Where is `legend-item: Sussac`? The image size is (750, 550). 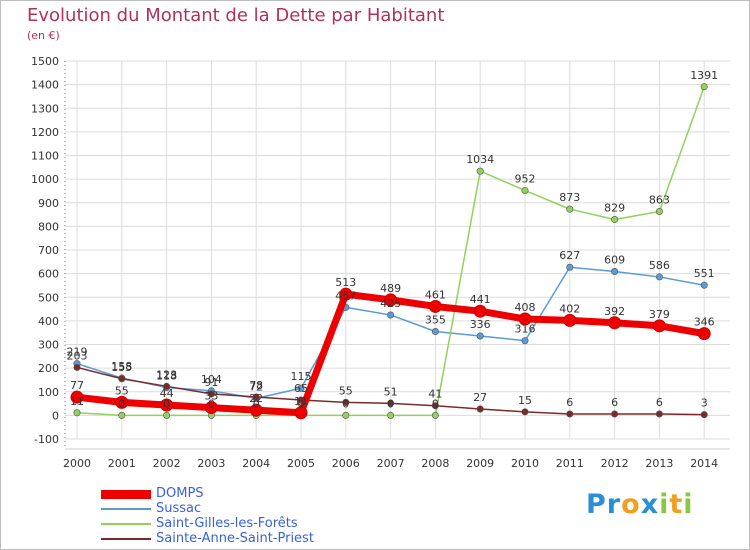 legend-item: Sussac is located at coordinates (151, 509).